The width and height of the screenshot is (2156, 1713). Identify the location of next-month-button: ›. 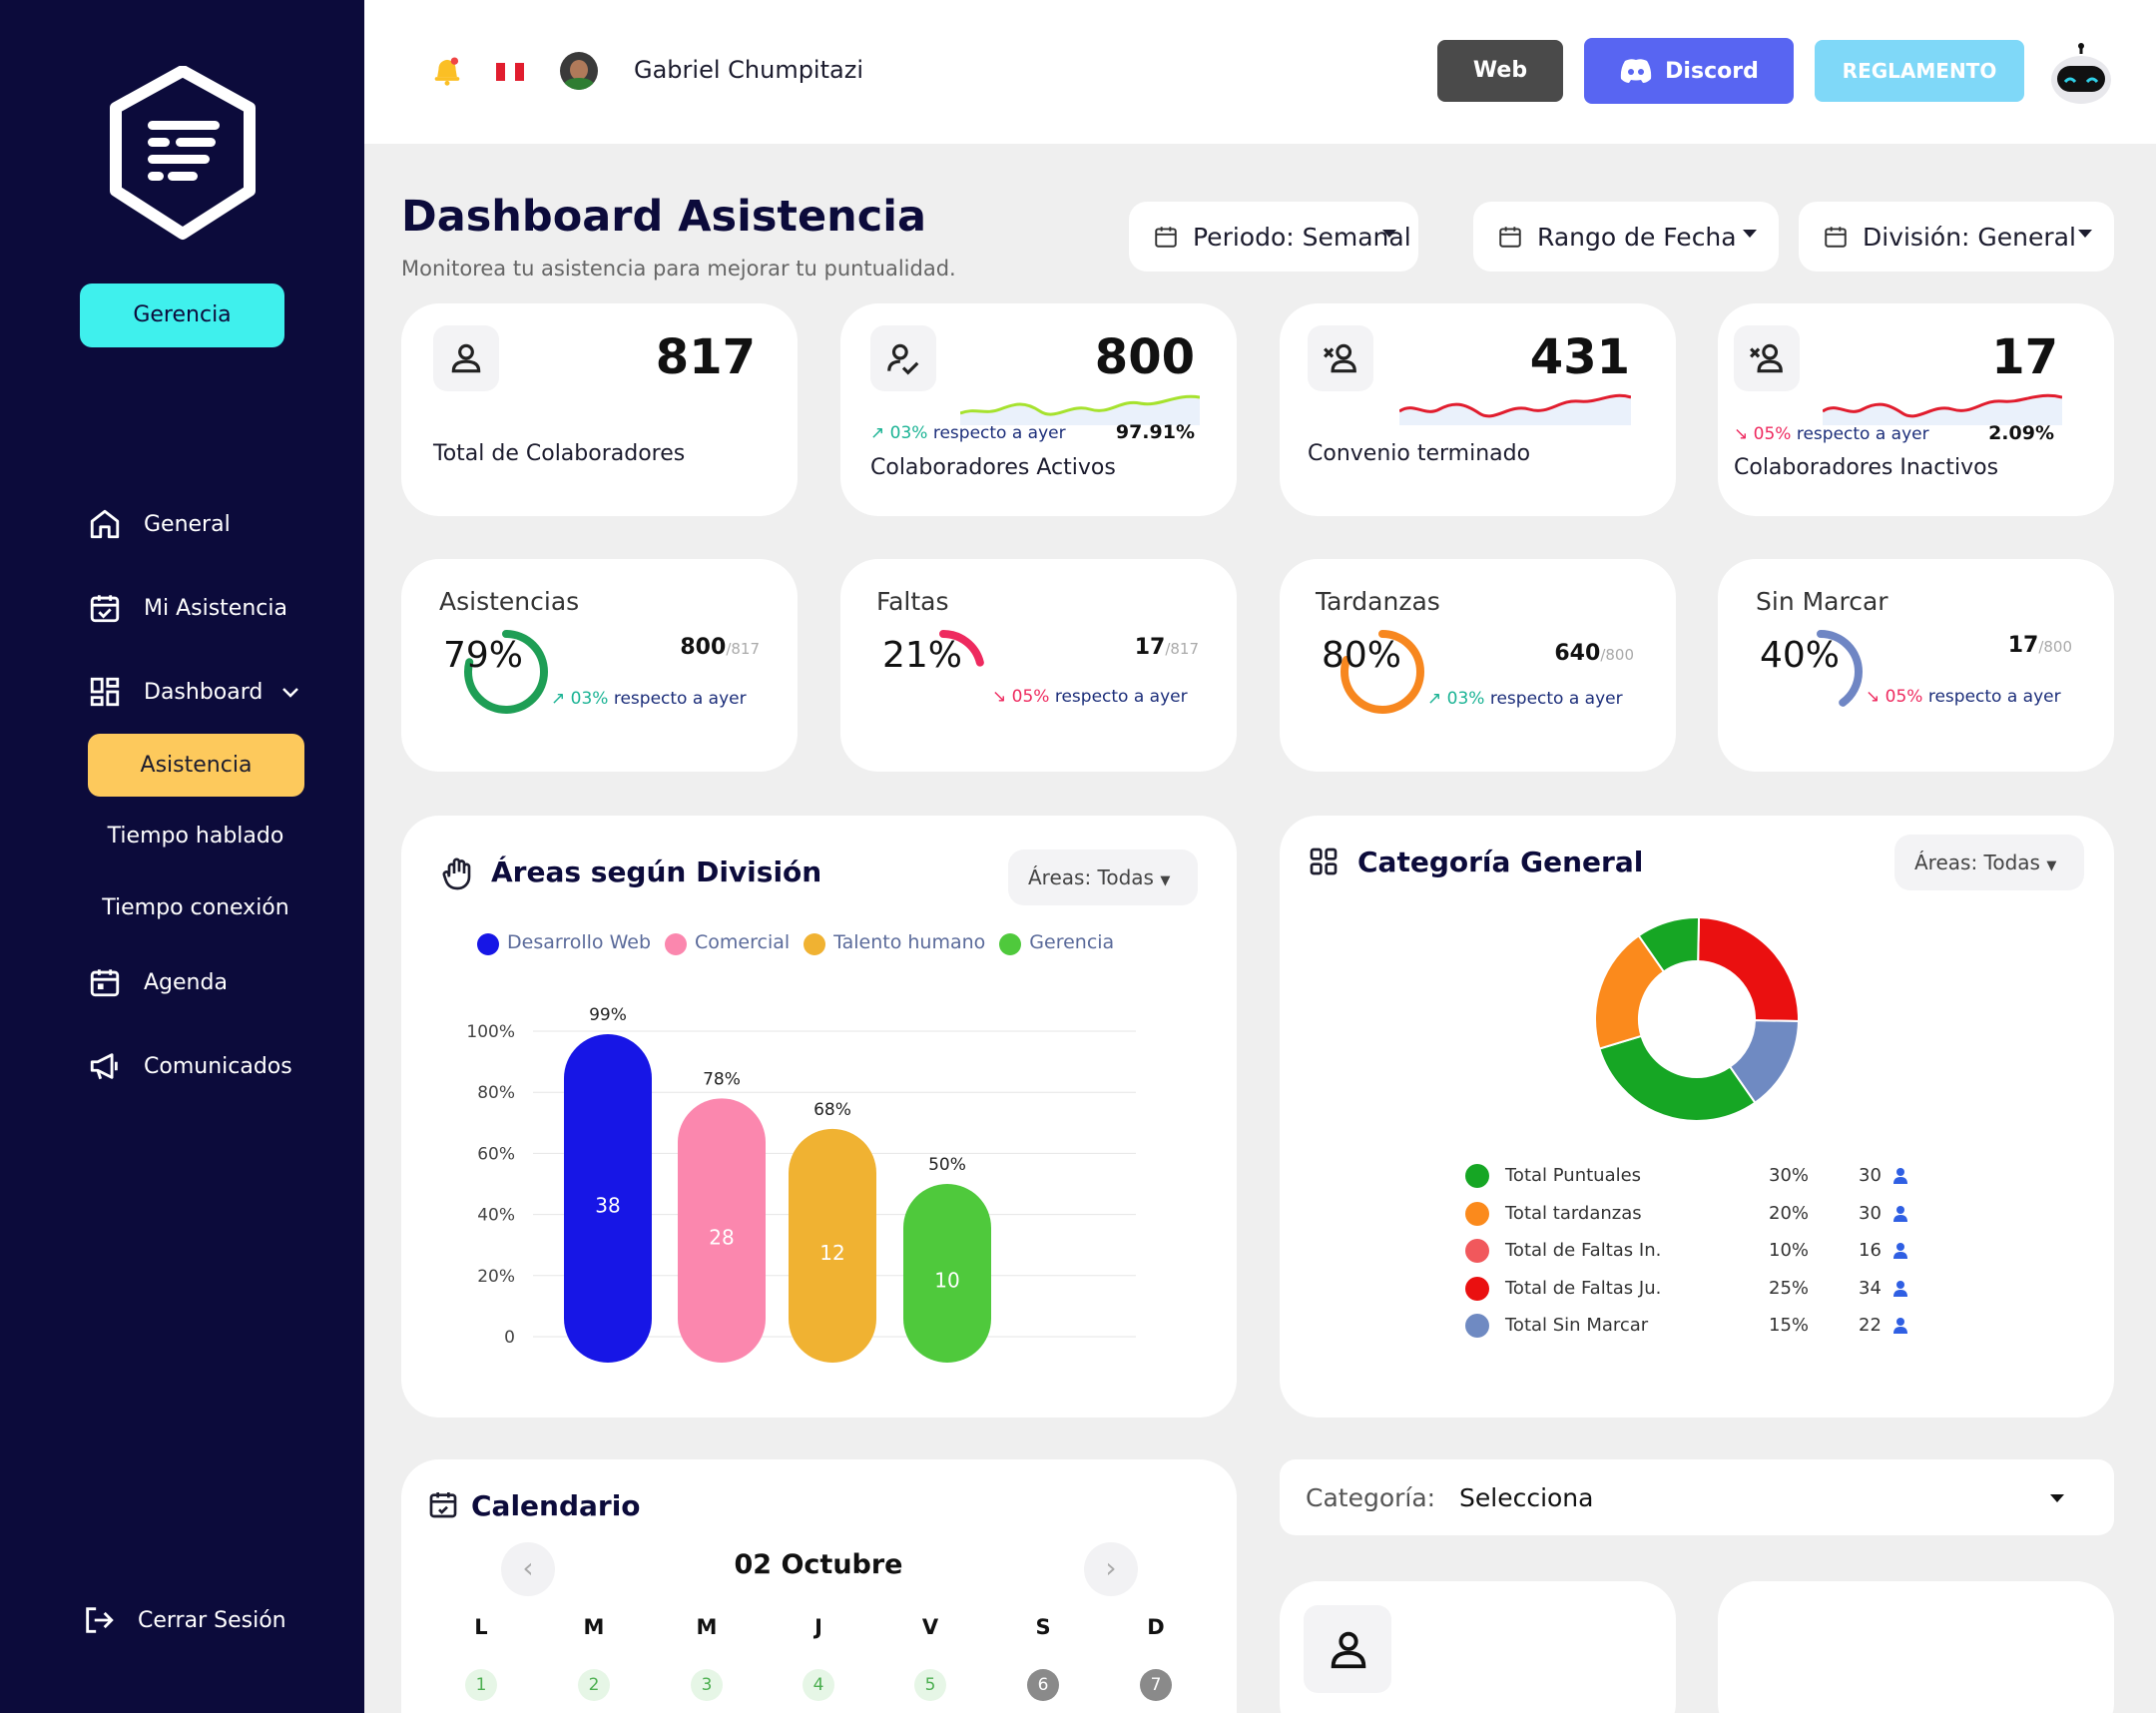
(1111, 1569).